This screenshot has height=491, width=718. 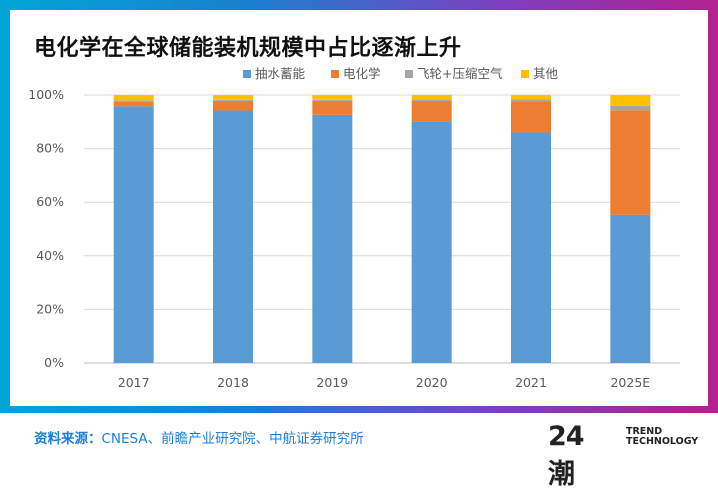 What do you see at coordinates (662, 441) in the screenshot?
I see `logo-line-2: TECHNOLOGY` at bounding box center [662, 441].